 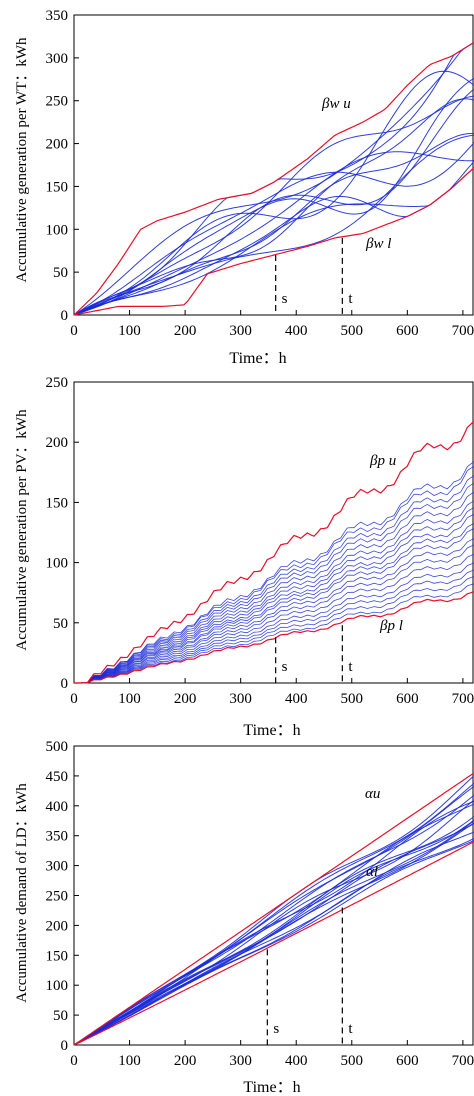 I want to click on pv-x-tick-label: 500, so click(x=352, y=699).